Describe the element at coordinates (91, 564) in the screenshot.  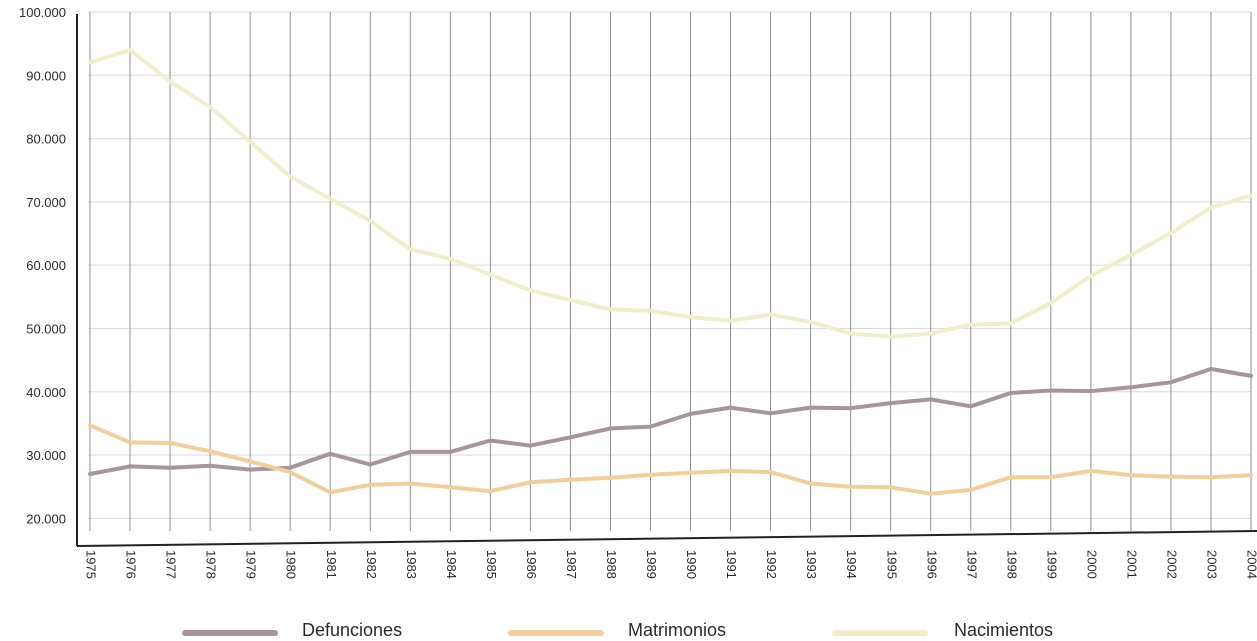
I see `x-tick-label: 1975` at that location.